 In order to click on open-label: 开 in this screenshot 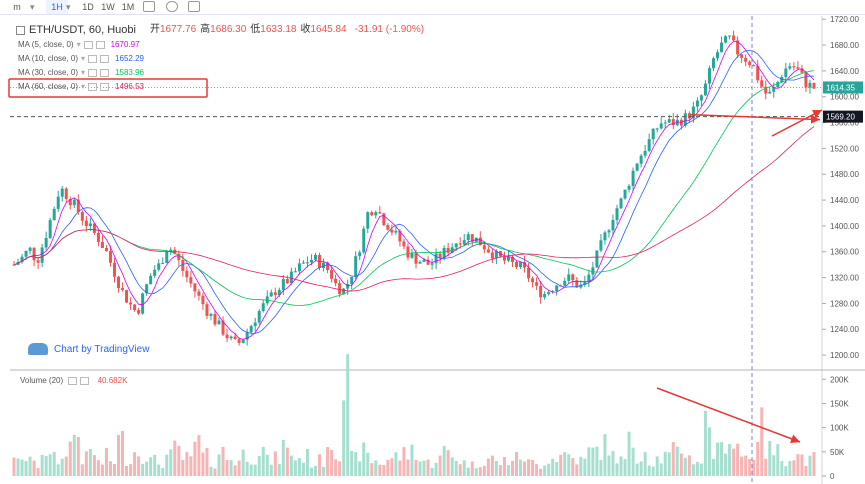, I will do `click(154, 29)`.